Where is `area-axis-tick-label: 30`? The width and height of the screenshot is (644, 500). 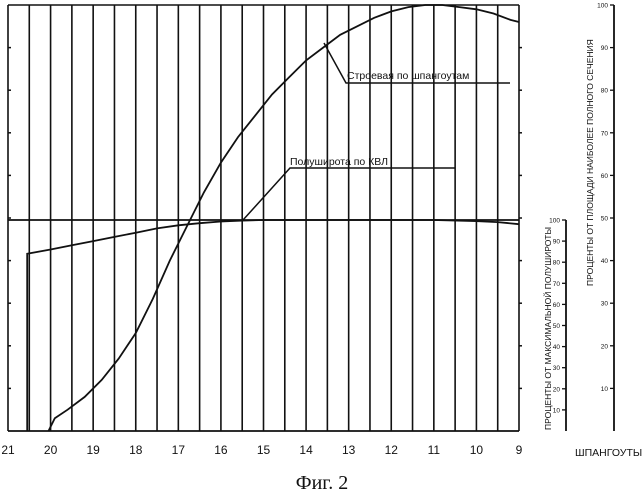
area-axis-tick-label: 30 is located at coordinates (605, 304).